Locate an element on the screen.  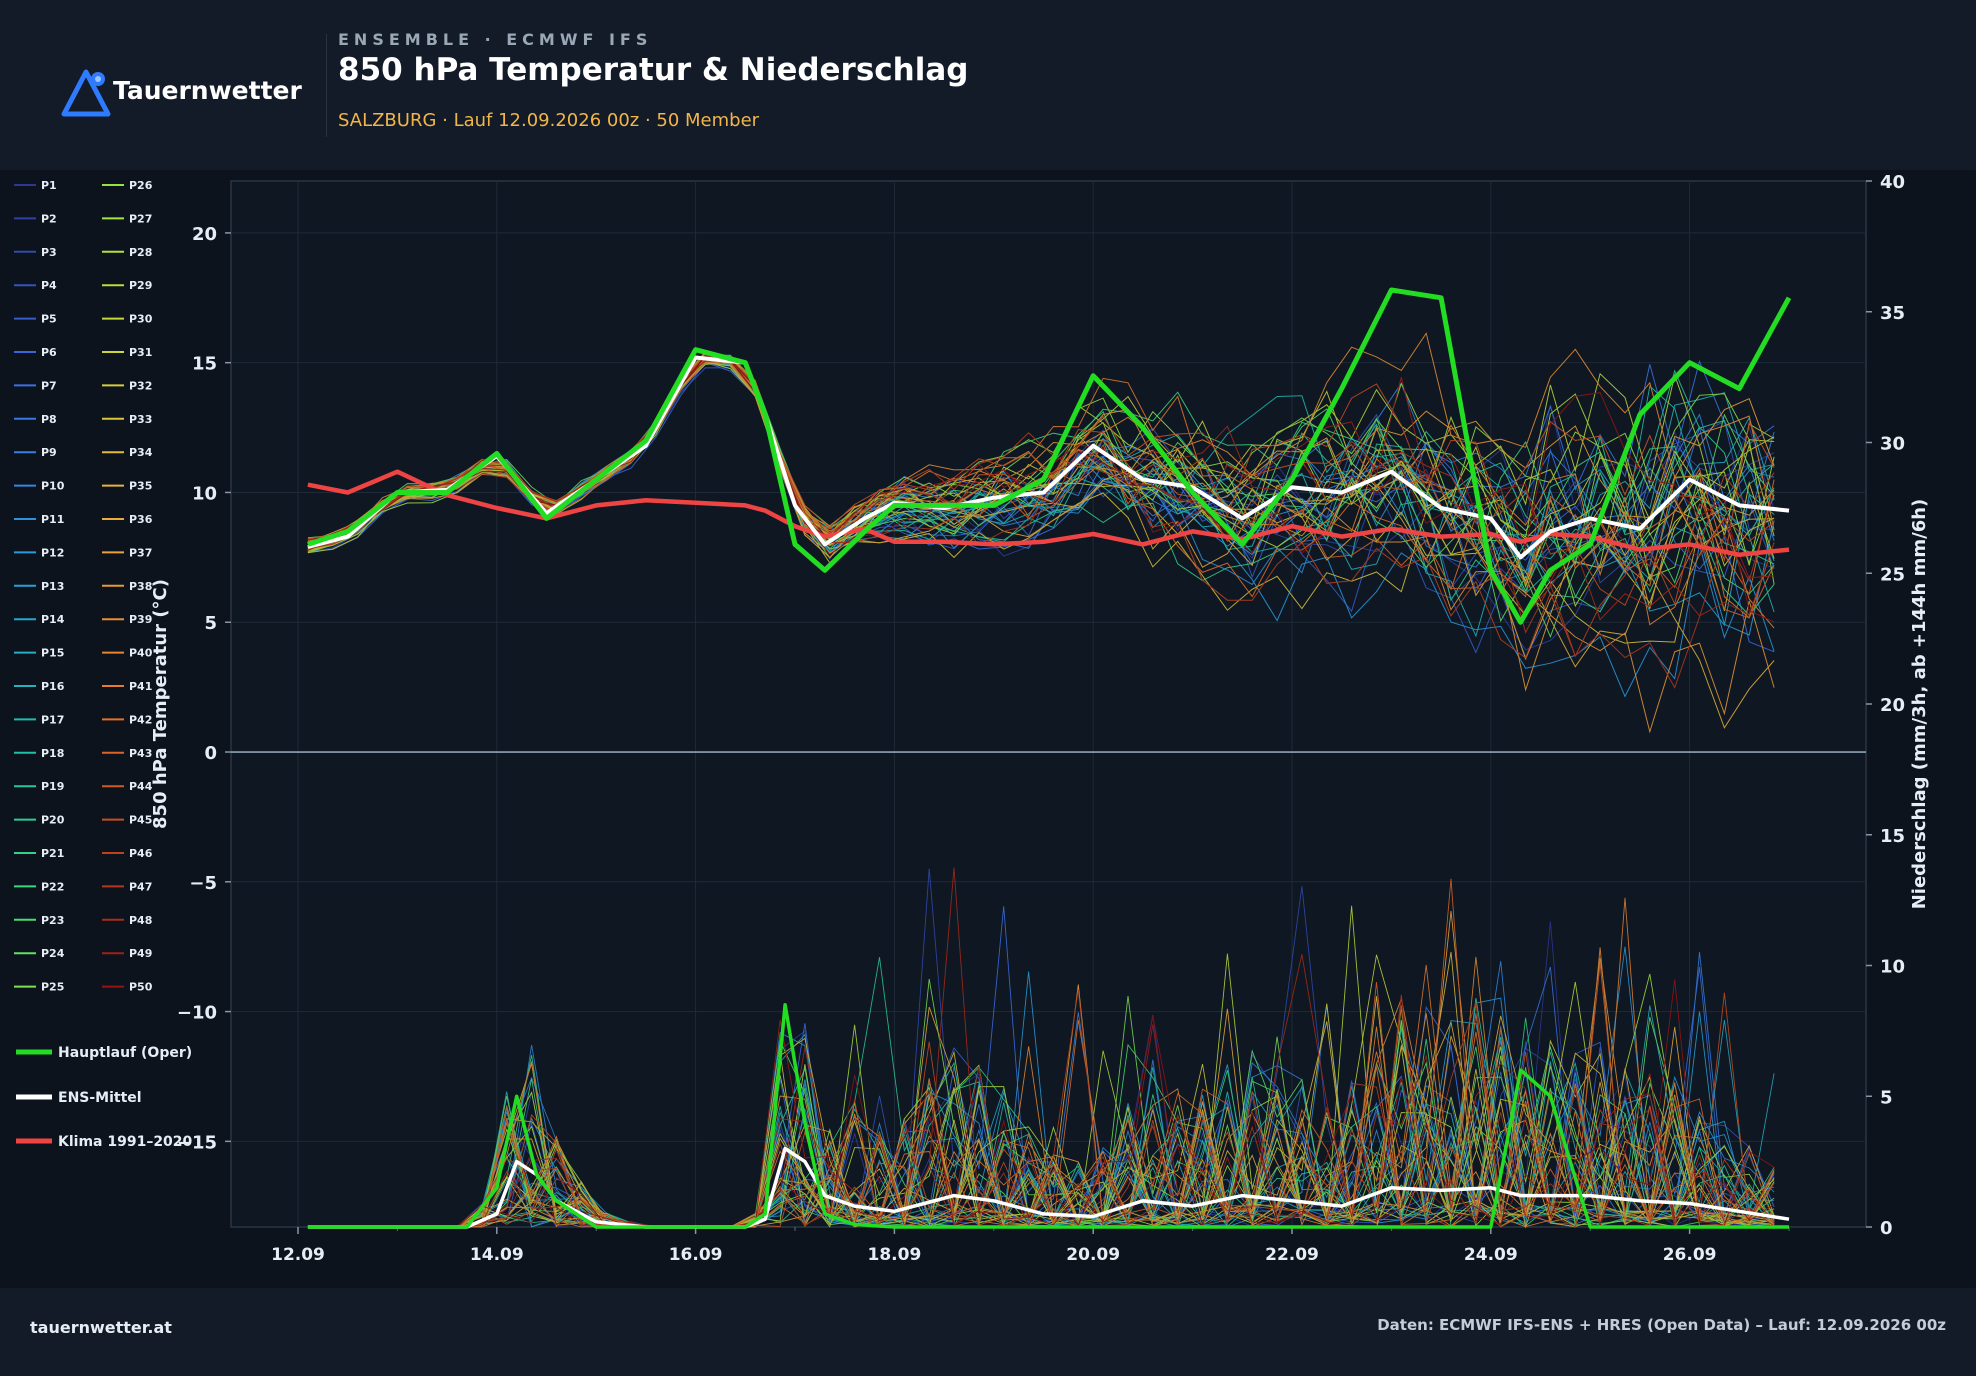
legend-member-label: P12 is located at coordinates (52, 552).